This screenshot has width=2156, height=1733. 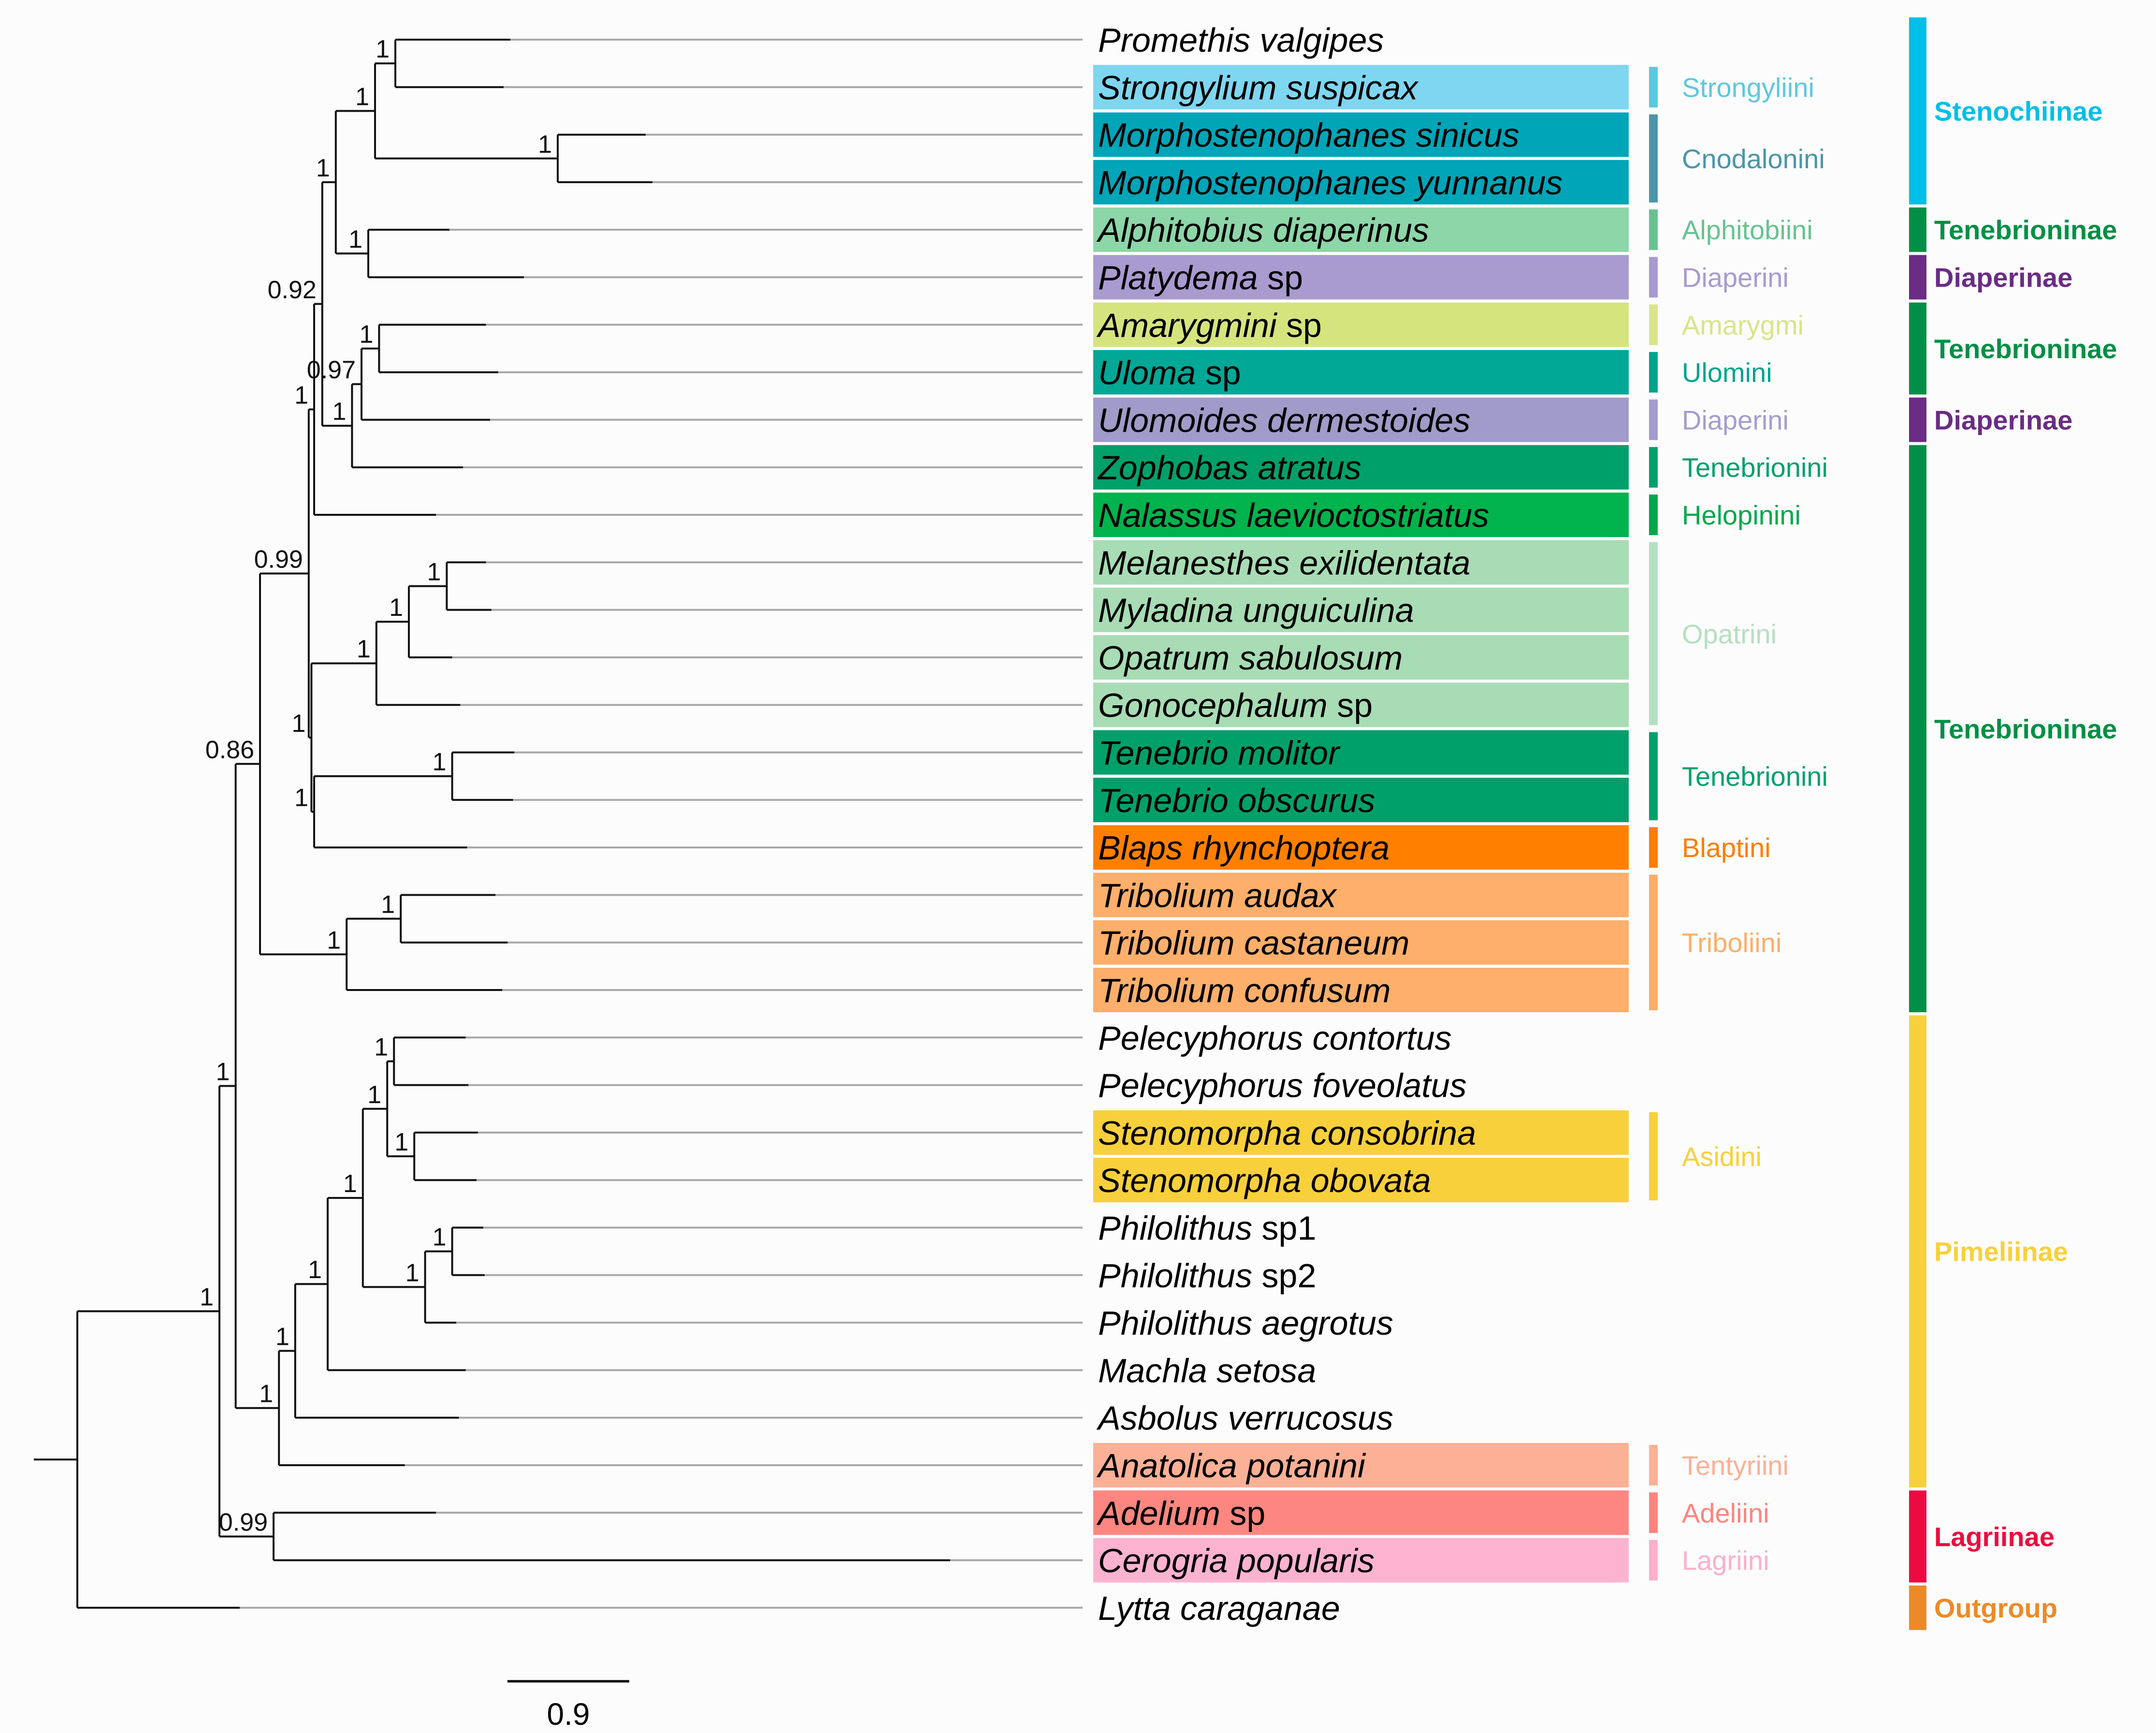 I want to click on taxon-name-italic: Gonocephalum, so click(x=1213, y=705).